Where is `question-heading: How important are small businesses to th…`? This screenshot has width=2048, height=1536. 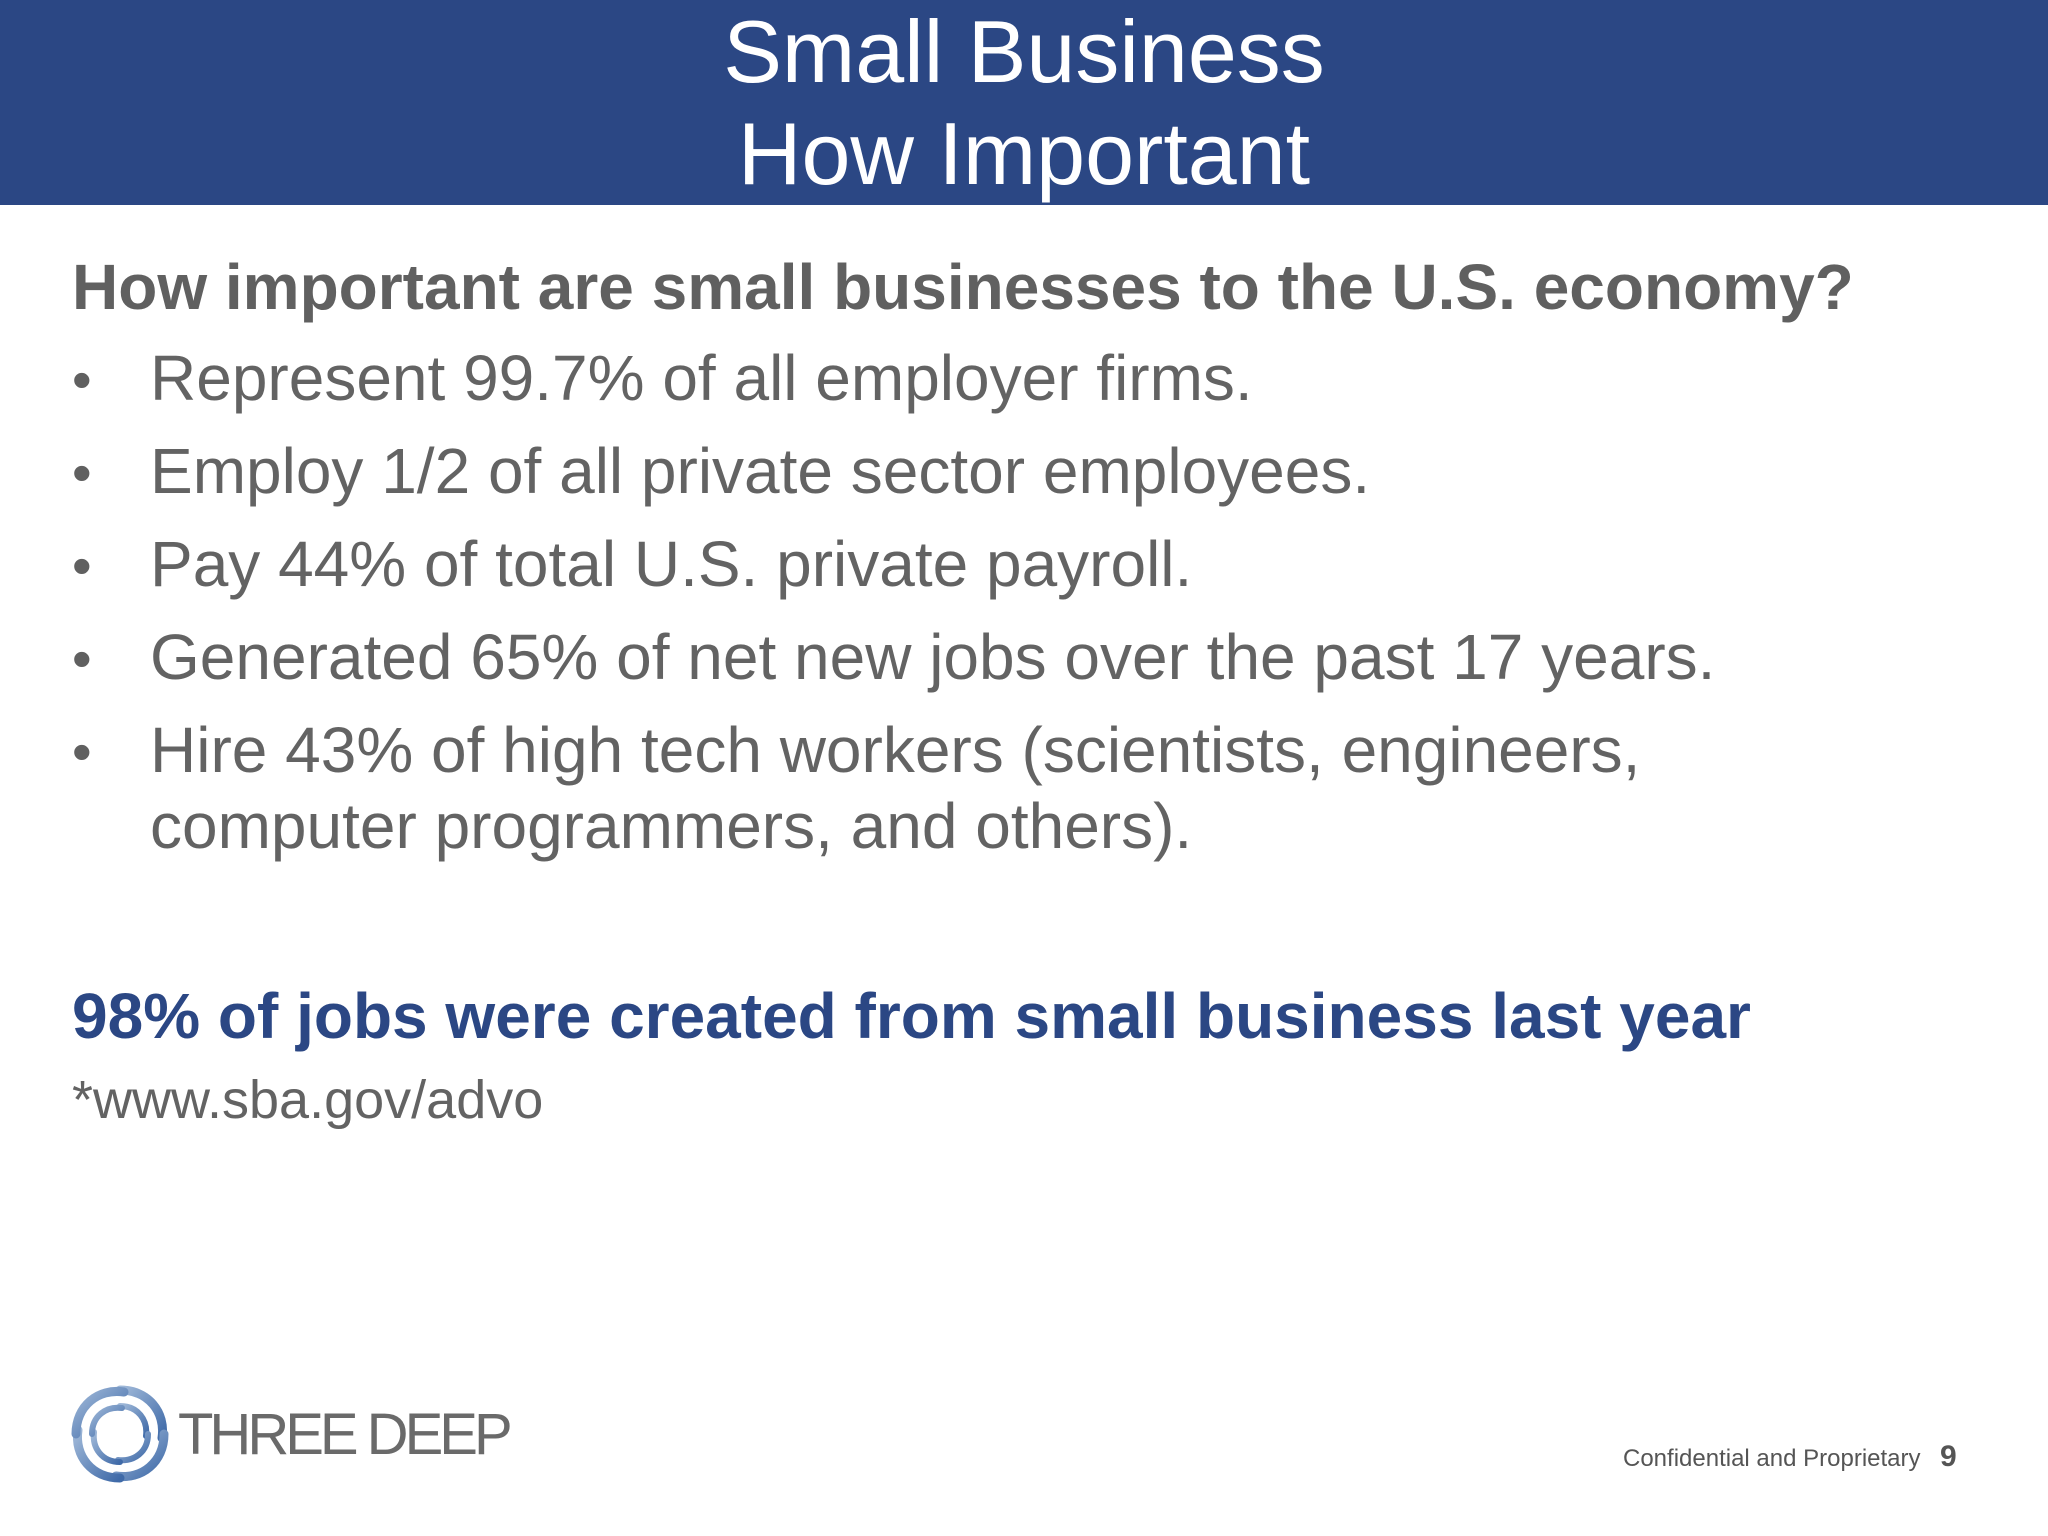 question-heading: How important are small businesses to th… is located at coordinates (963, 287).